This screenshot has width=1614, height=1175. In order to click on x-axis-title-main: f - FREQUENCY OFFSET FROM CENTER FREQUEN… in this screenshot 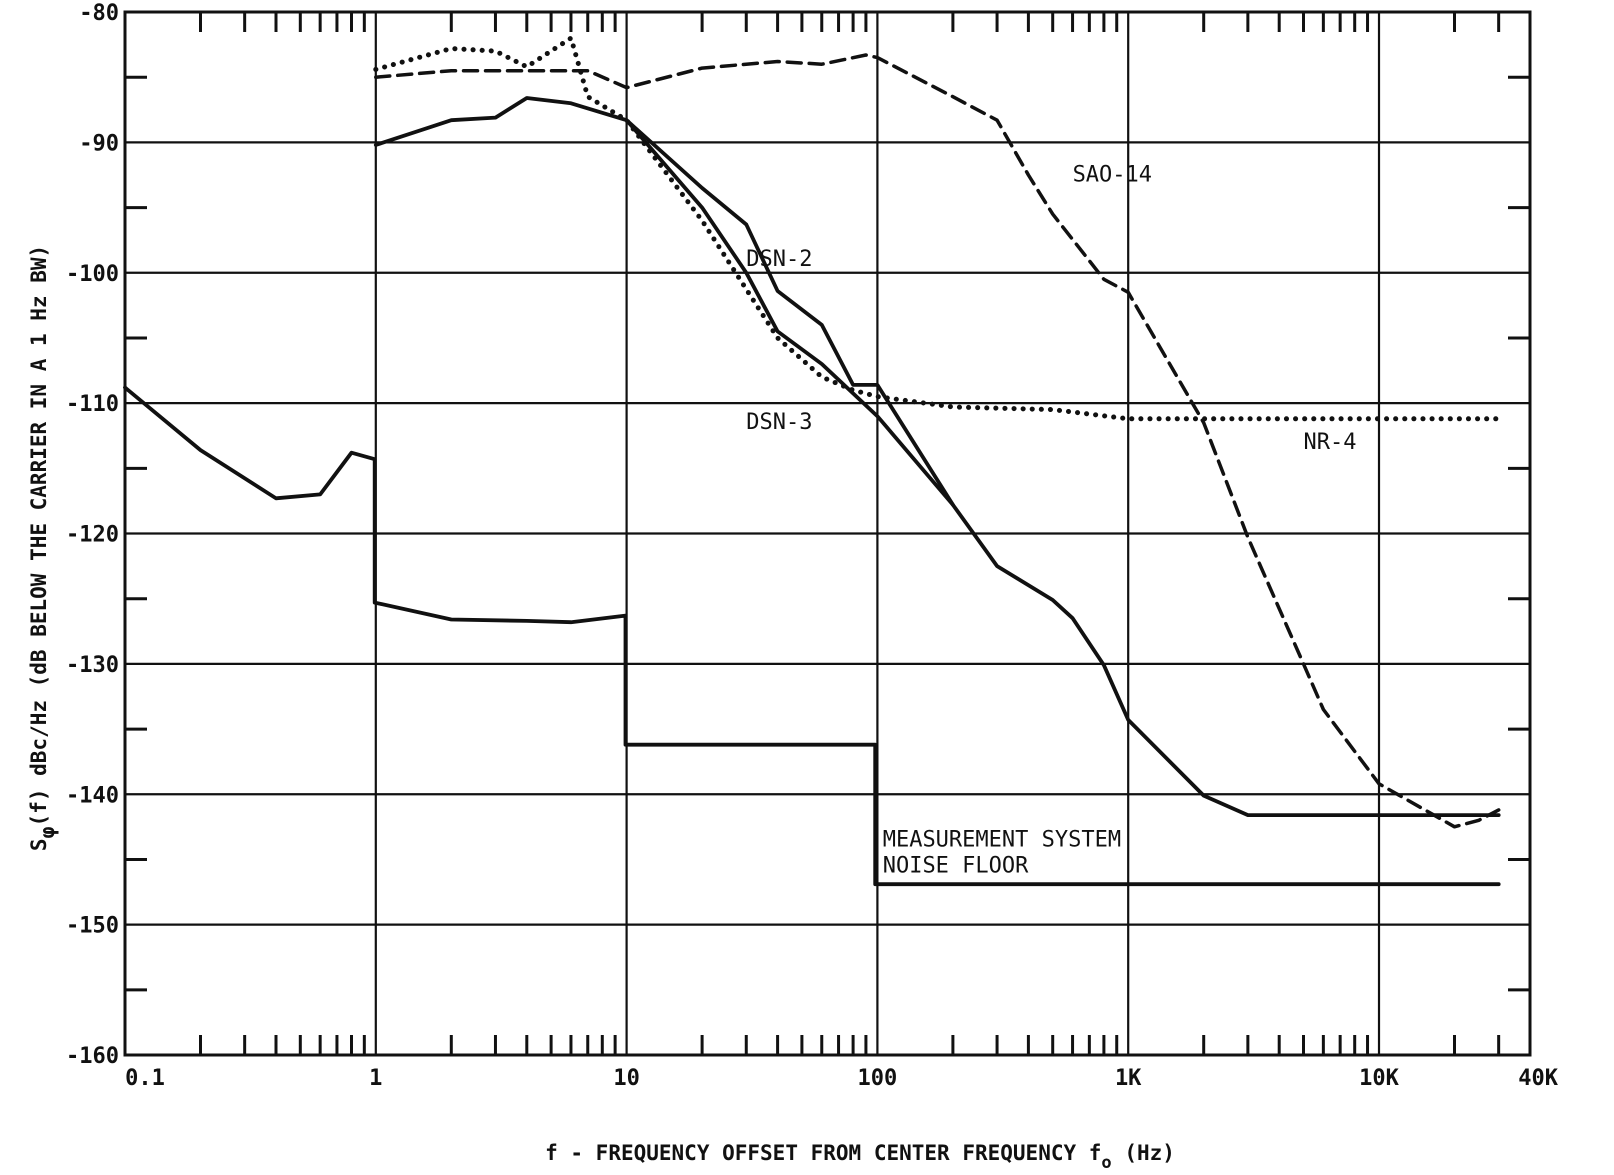, I will do `click(823, 1153)`.